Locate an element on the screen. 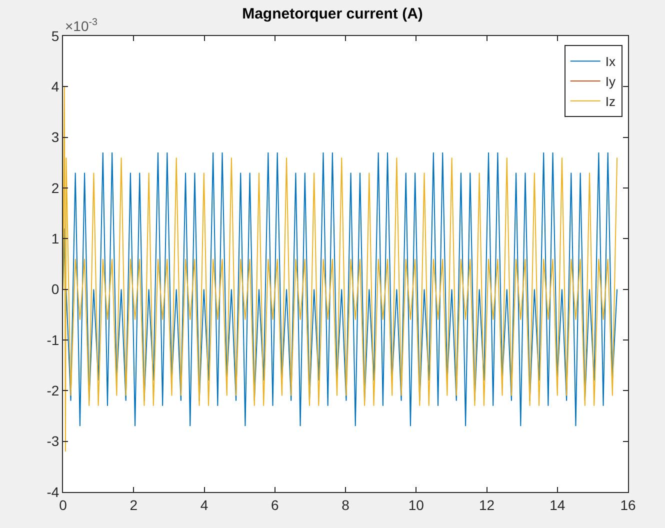  x-tick-label: 8 is located at coordinates (346, 504).